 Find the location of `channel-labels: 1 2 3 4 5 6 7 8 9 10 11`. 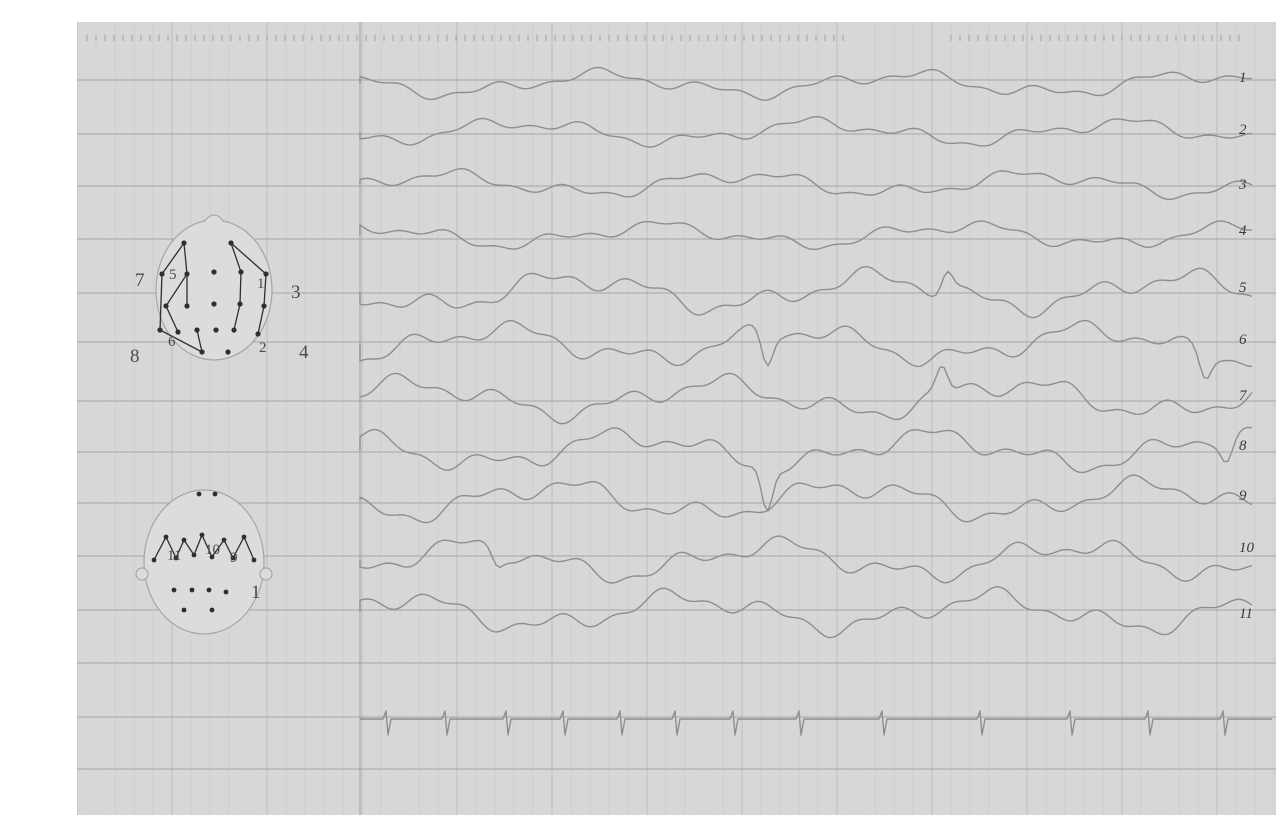

channel-labels: 1 2 3 4 5 6 7 8 9 10 11 is located at coordinates (1246, 346).